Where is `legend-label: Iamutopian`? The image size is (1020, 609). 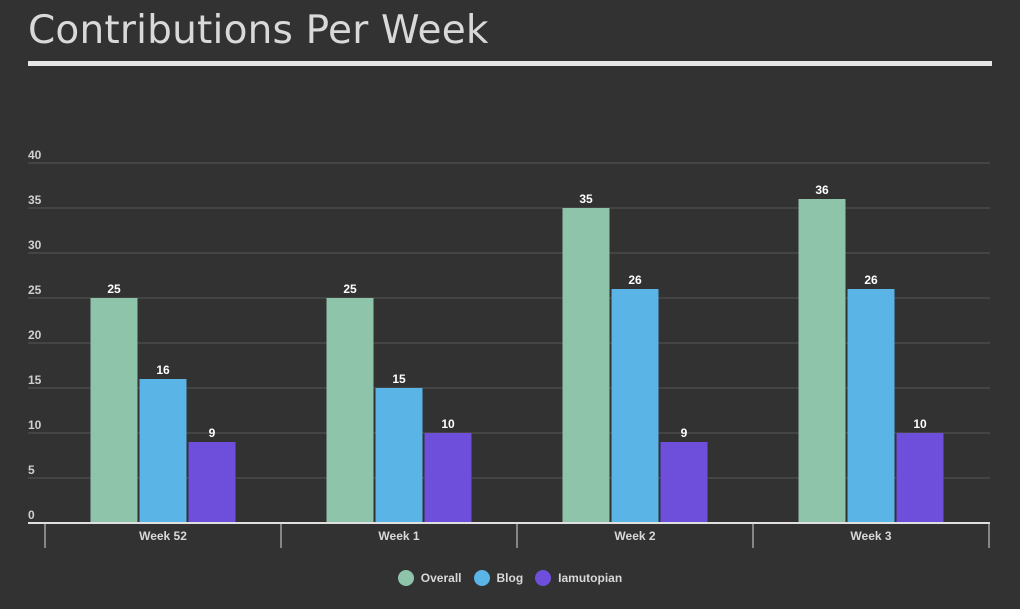
legend-label: Iamutopian is located at coordinates (590, 578).